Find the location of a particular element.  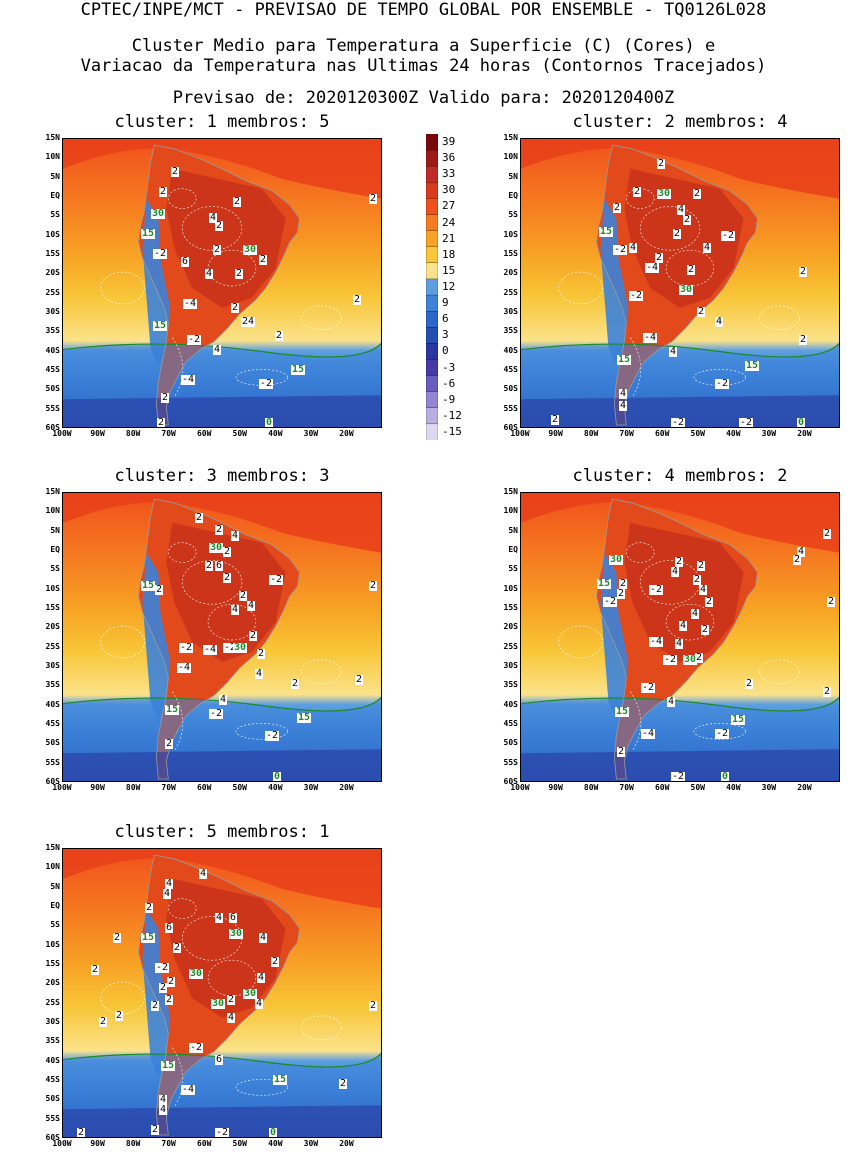

colorbar is located at coordinates (432, 287).